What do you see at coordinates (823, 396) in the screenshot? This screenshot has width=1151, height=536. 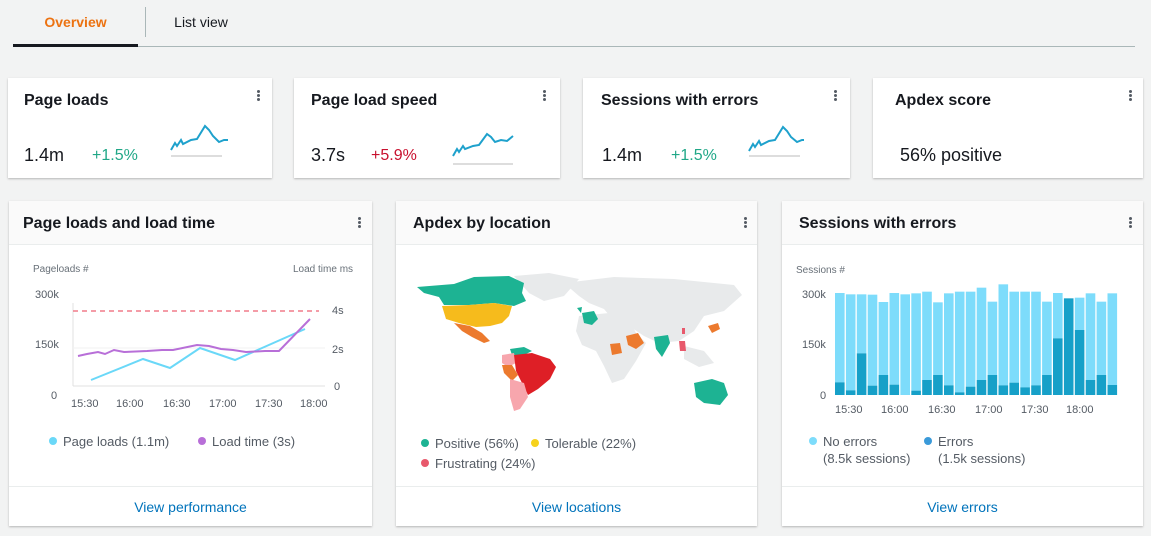 I see `y-tick: 0` at bounding box center [823, 396].